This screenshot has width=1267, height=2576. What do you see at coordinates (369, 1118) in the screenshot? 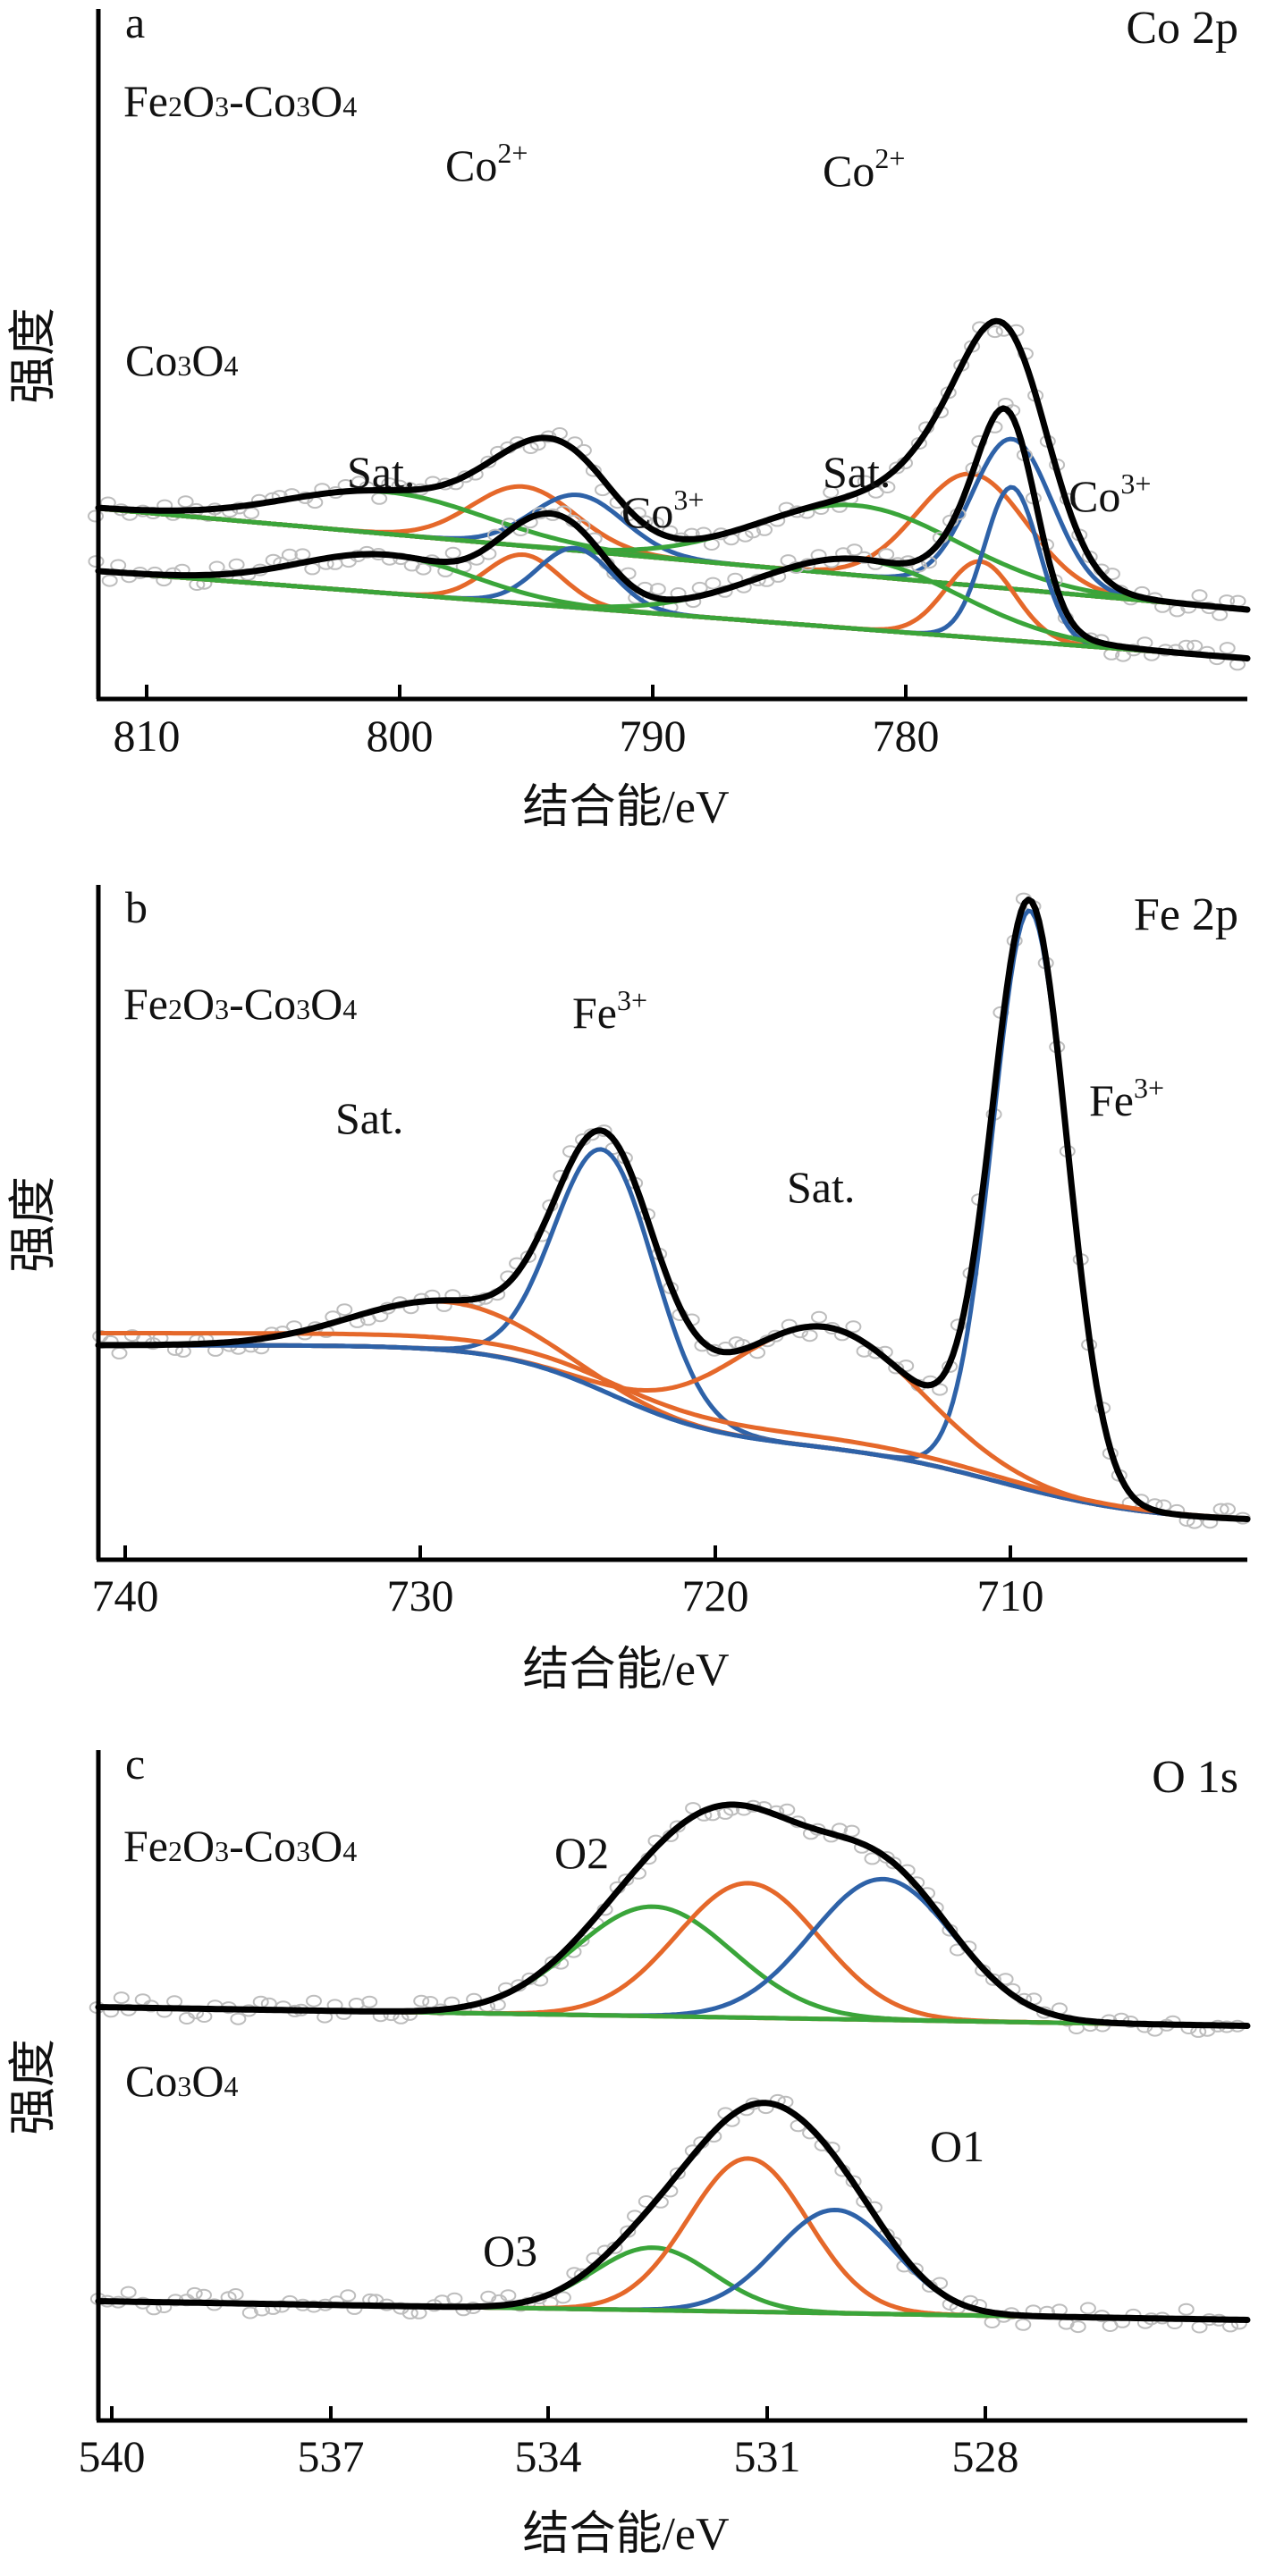
I see `annotation-sat-left-b: Sat.` at bounding box center [369, 1118].